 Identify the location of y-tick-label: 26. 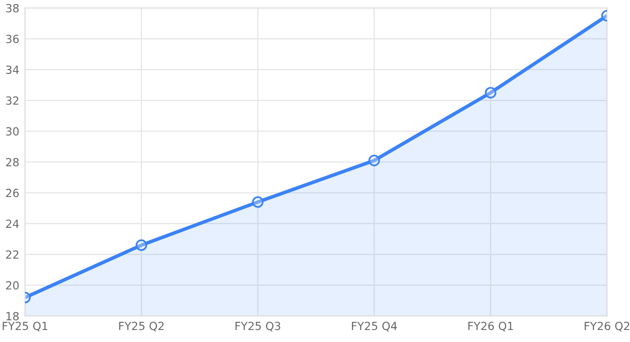
(12, 193).